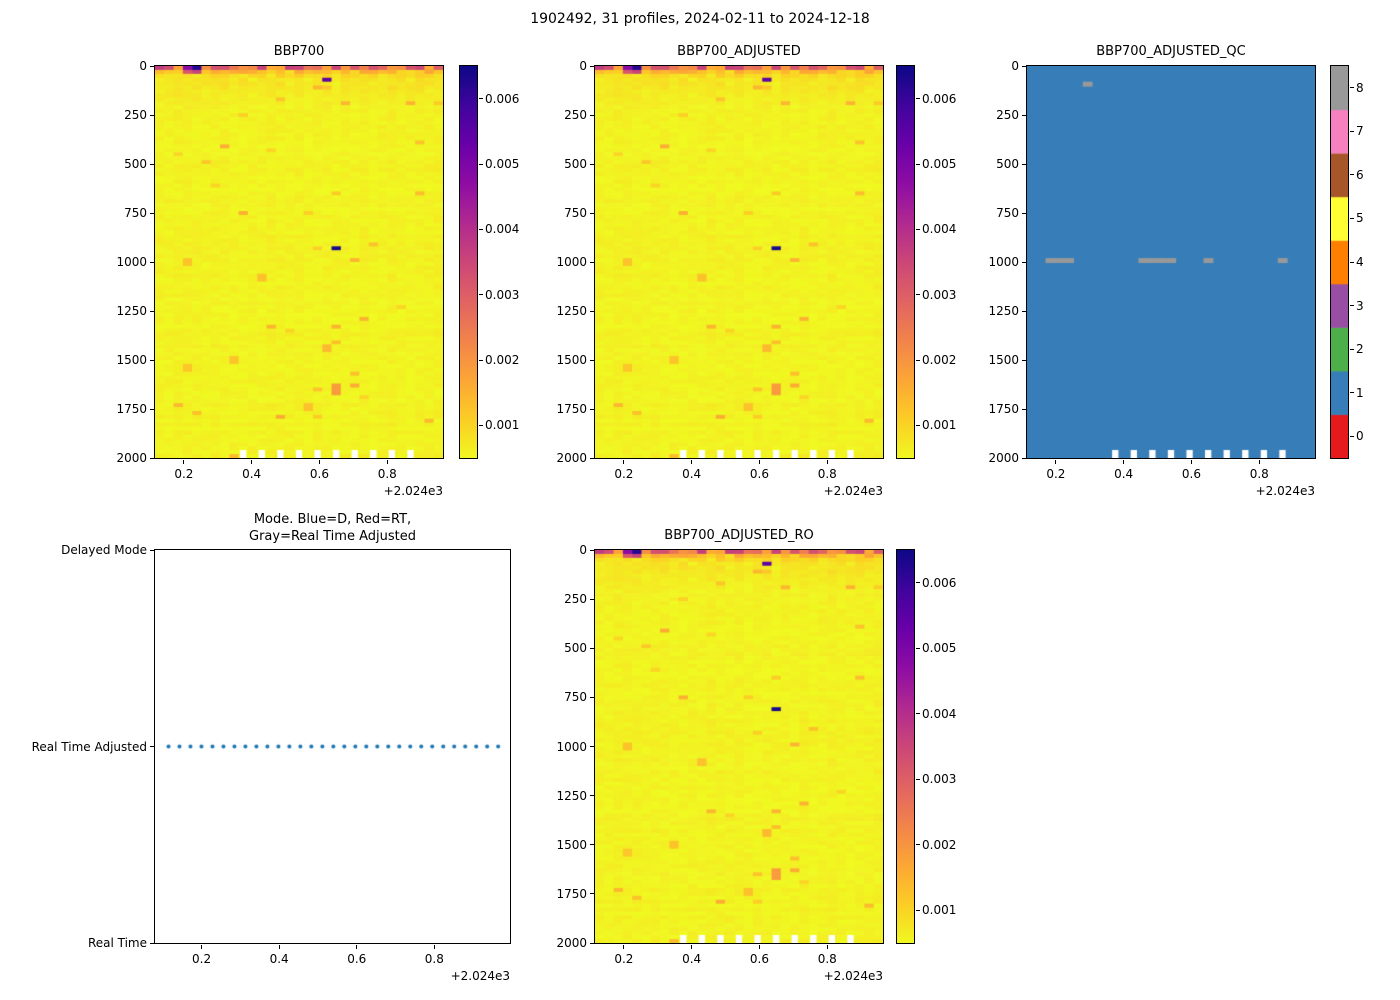 The image size is (1400, 1000). I want to click on mode-title-line2: Gray=Real Time Adjusted, so click(332, 536).